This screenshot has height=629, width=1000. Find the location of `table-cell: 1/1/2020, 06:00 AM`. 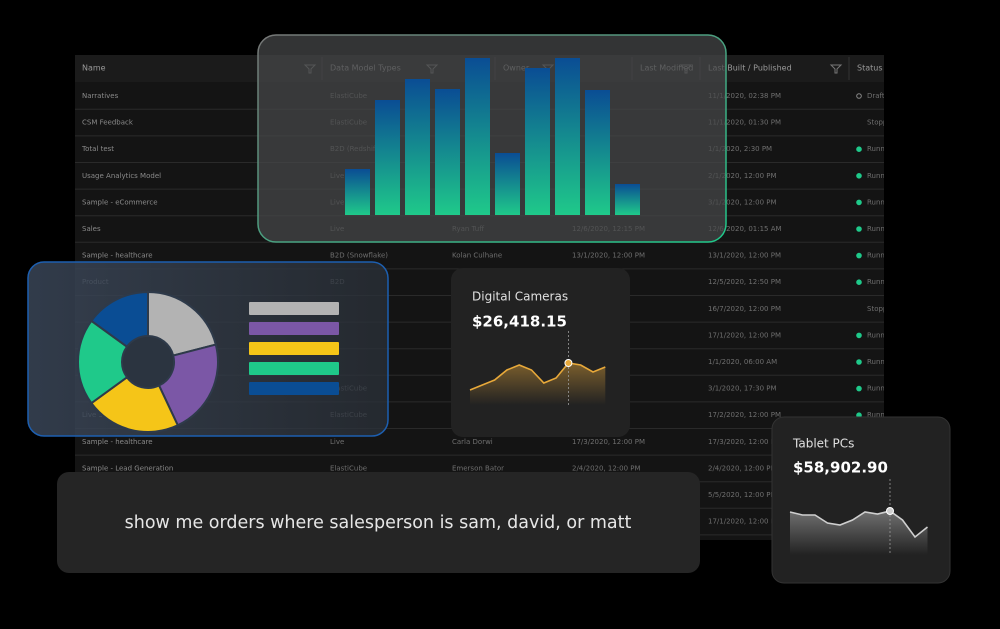

table-cell: 1/1/2020, 06:00 AM is located at coordinates (742, 362).